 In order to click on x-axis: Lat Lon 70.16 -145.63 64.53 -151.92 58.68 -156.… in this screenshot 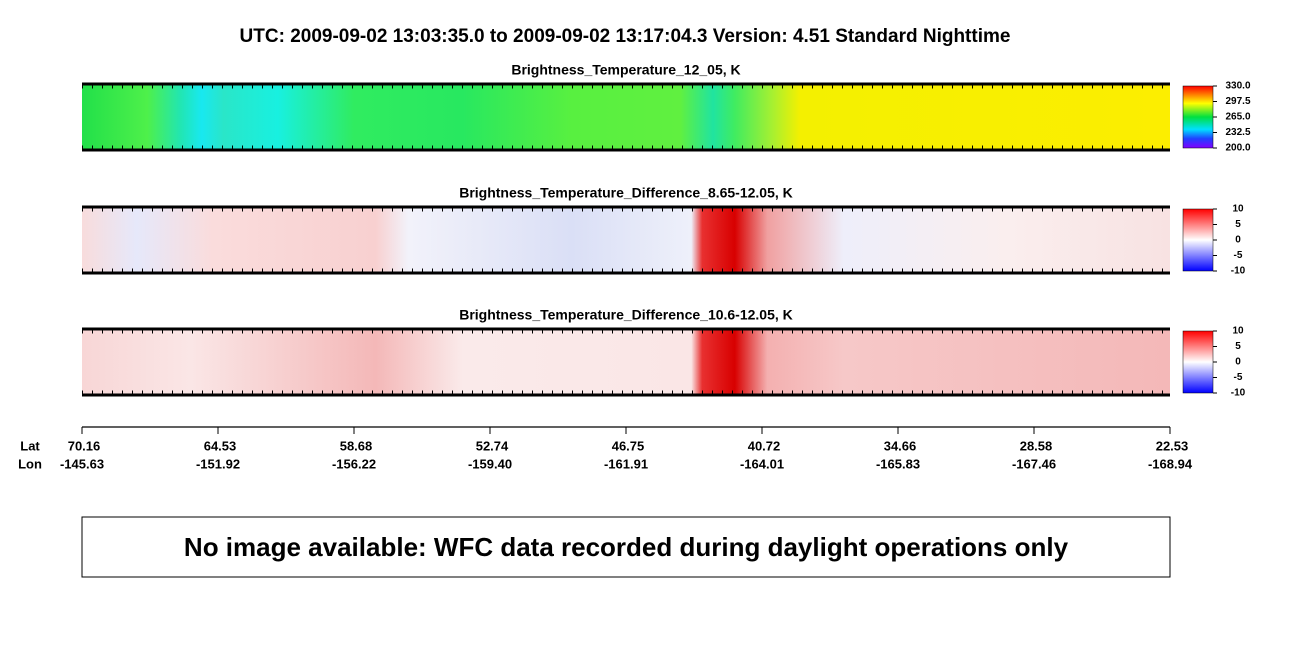, I will do `click(605, 448)`.